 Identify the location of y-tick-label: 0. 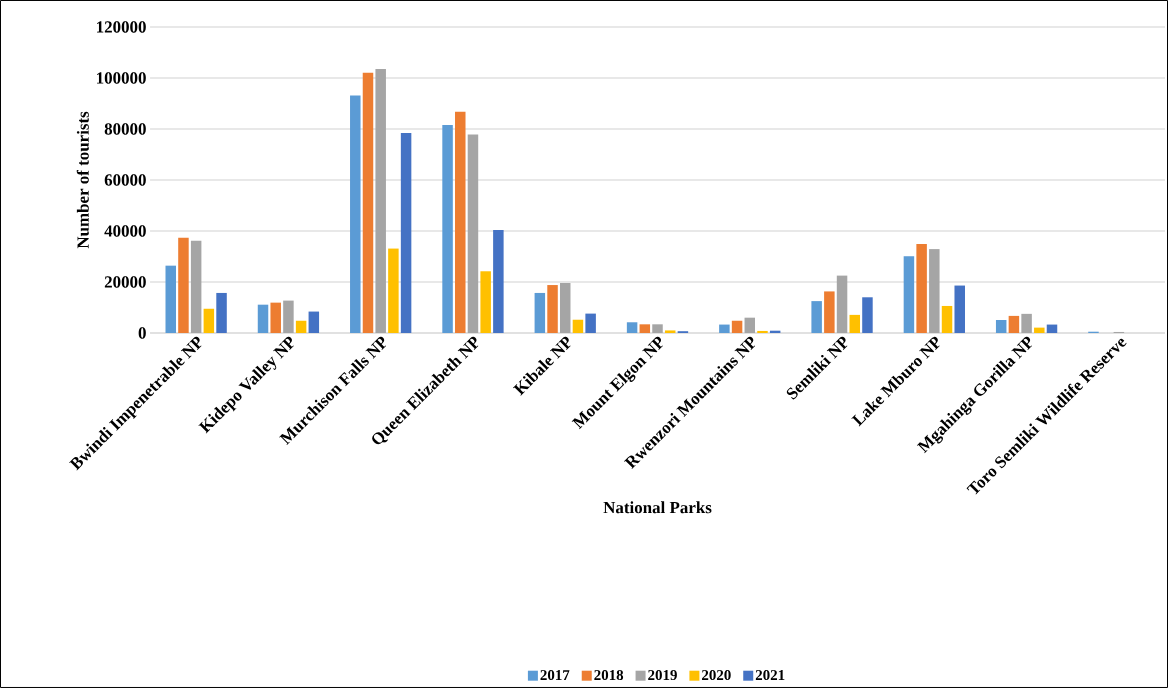
(142, 333).